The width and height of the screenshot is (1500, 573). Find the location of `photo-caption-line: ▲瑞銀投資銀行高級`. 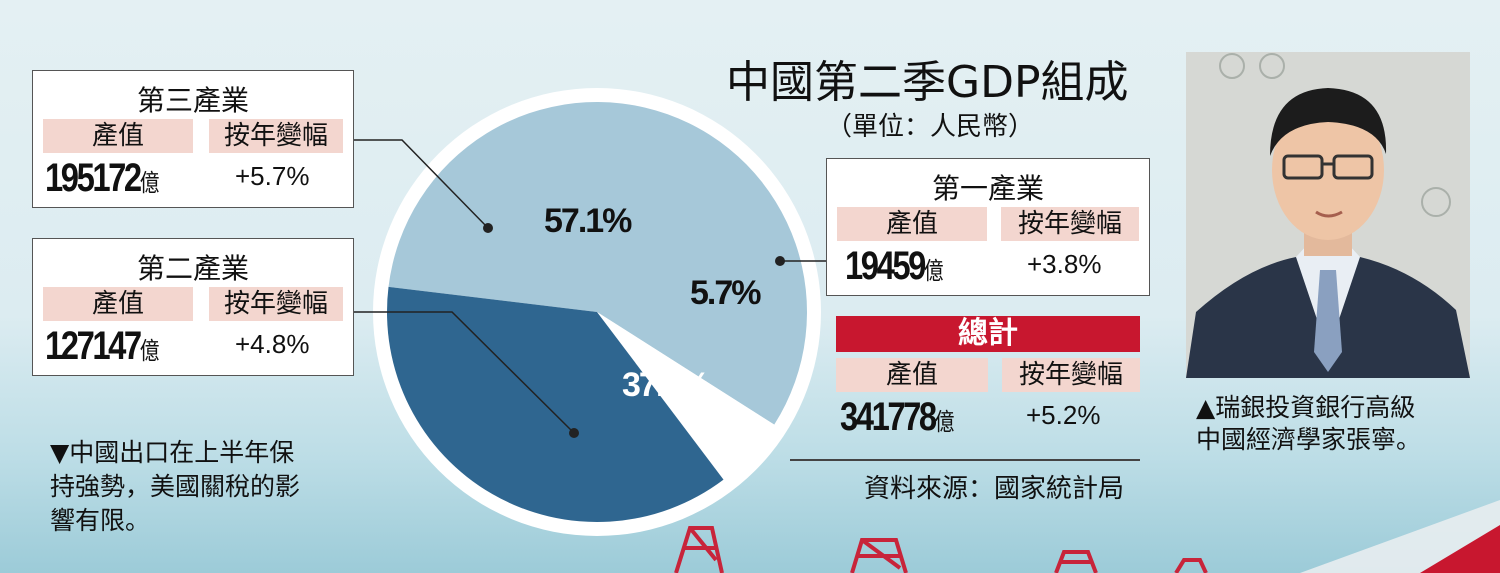

photo-caption-line: ▲瑞銀投資銀行高級 is located at coordinates (1306, 407).